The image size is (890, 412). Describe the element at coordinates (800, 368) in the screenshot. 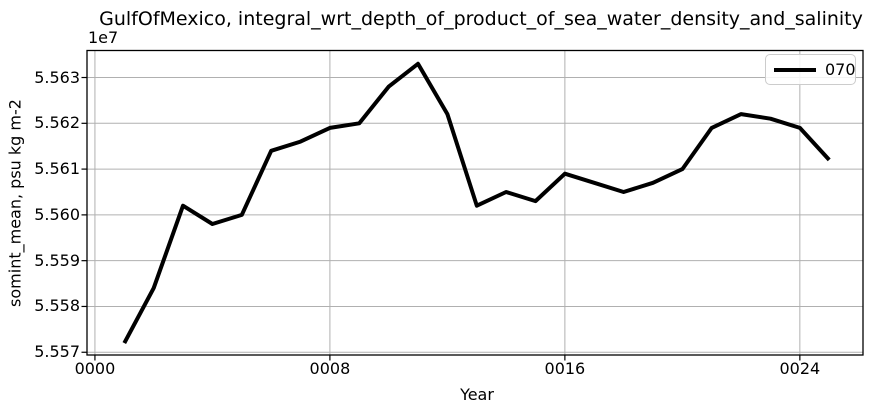

I see `x-tick-label: 0024` at that location.